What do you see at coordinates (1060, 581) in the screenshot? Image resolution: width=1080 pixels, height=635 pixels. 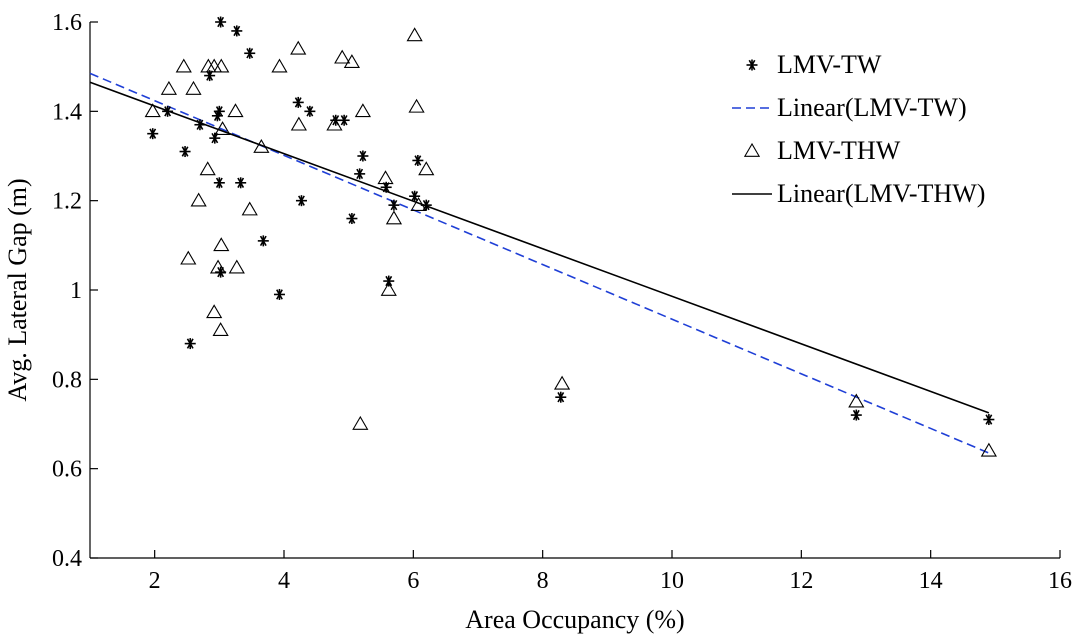 I see `x-tick-label: 16` at bounding box center [1060, 581].